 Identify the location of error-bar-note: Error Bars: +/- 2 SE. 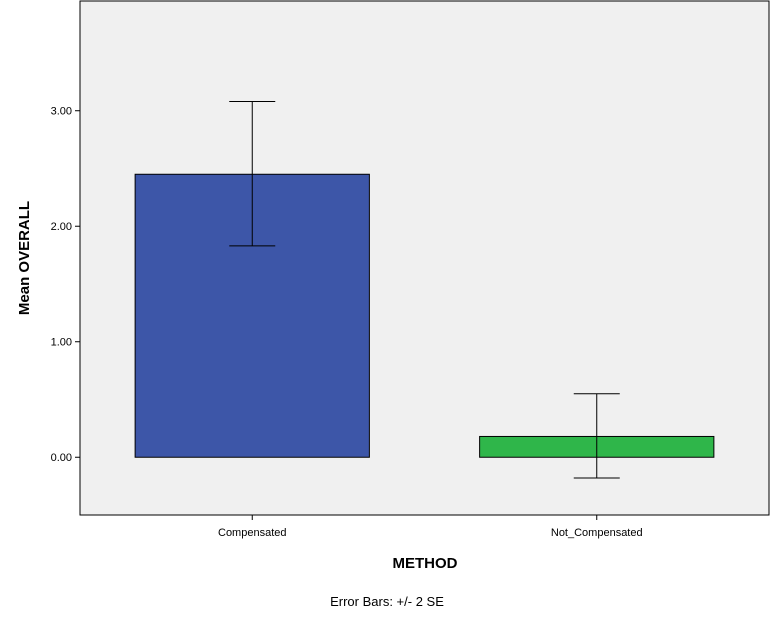
(387, 601).